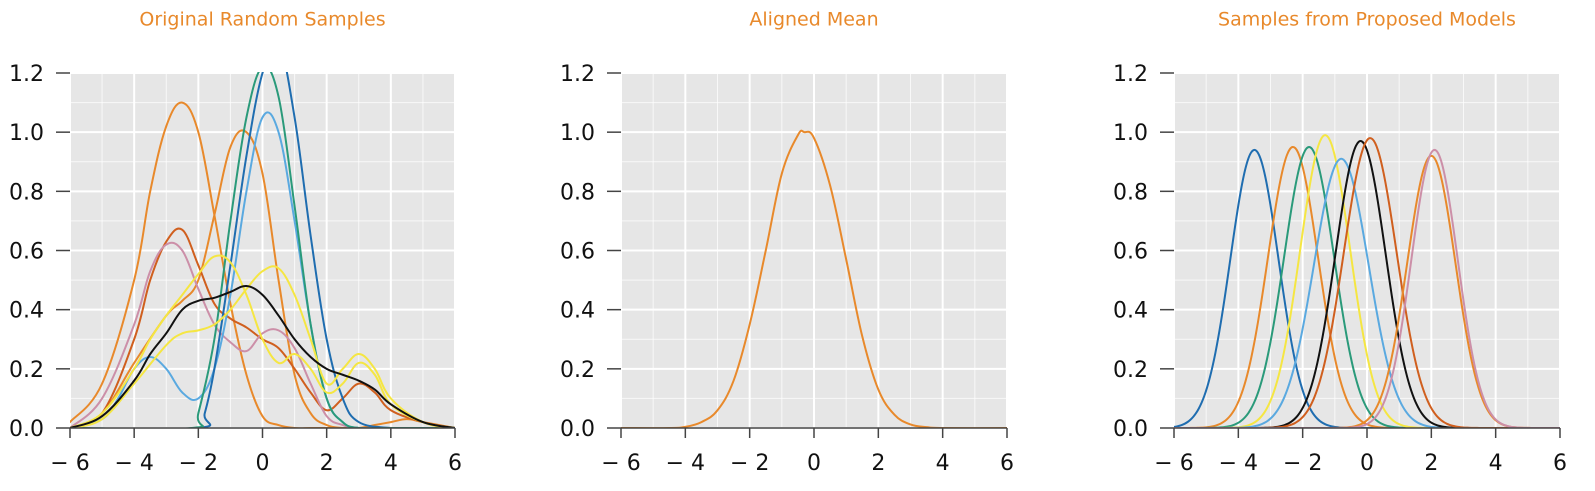 The width and height of the screenshot is (1595, 491). What do you see at coordinates (813, 20) in the screenshot?
I see `panel-title: Aligned Mean` at bounding box center [813, 20].